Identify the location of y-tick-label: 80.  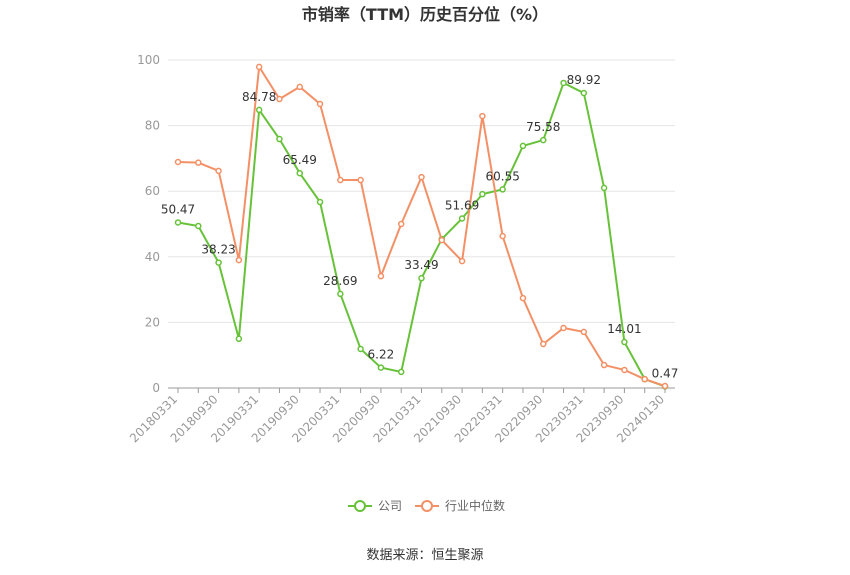
(152, 126).